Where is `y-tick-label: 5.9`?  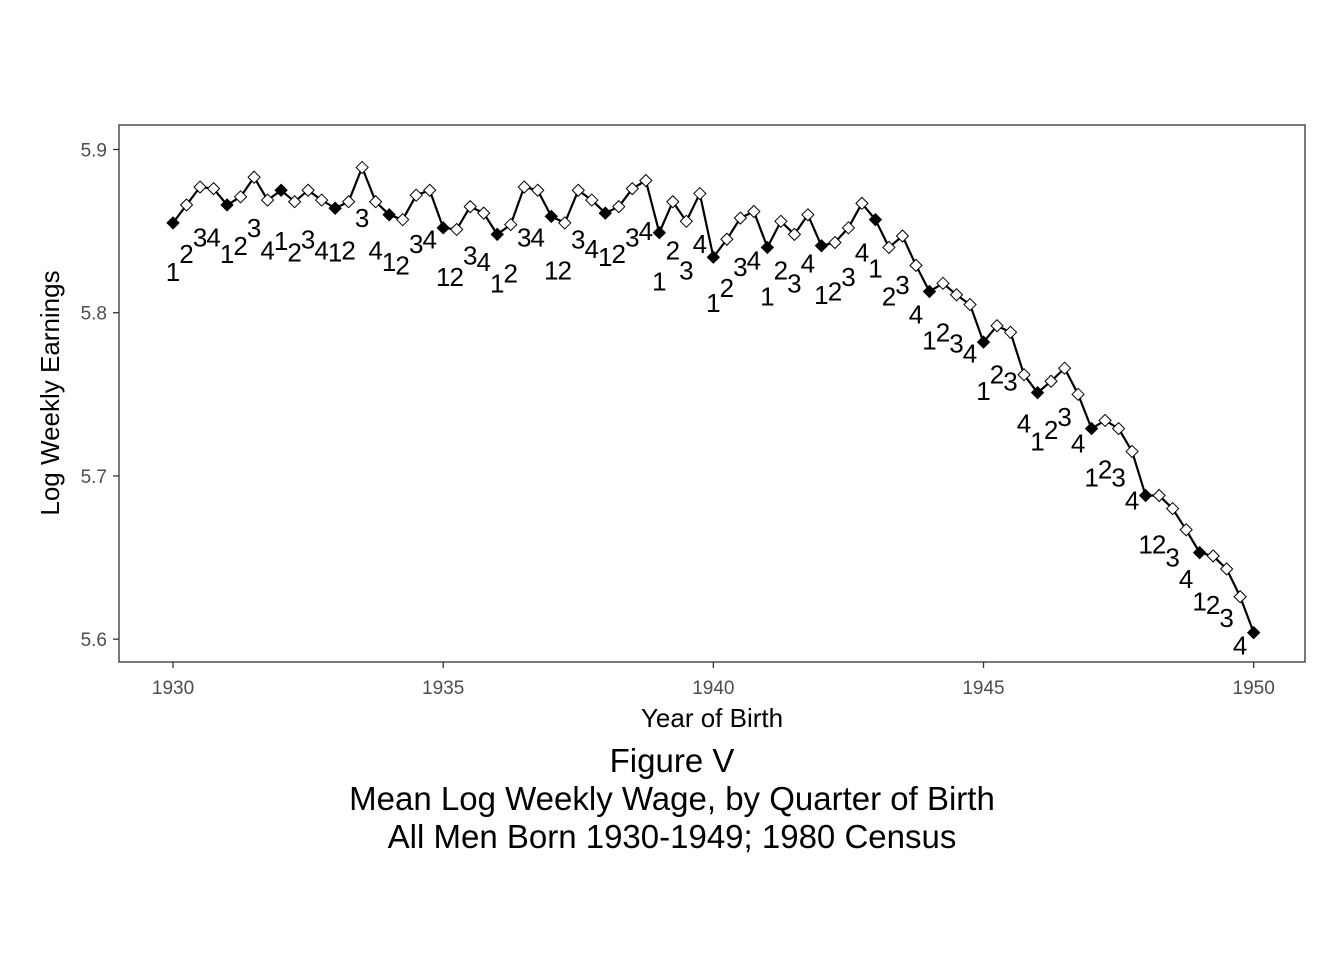
y-tick-label: 5.9 is located at coordinates (94, 150).